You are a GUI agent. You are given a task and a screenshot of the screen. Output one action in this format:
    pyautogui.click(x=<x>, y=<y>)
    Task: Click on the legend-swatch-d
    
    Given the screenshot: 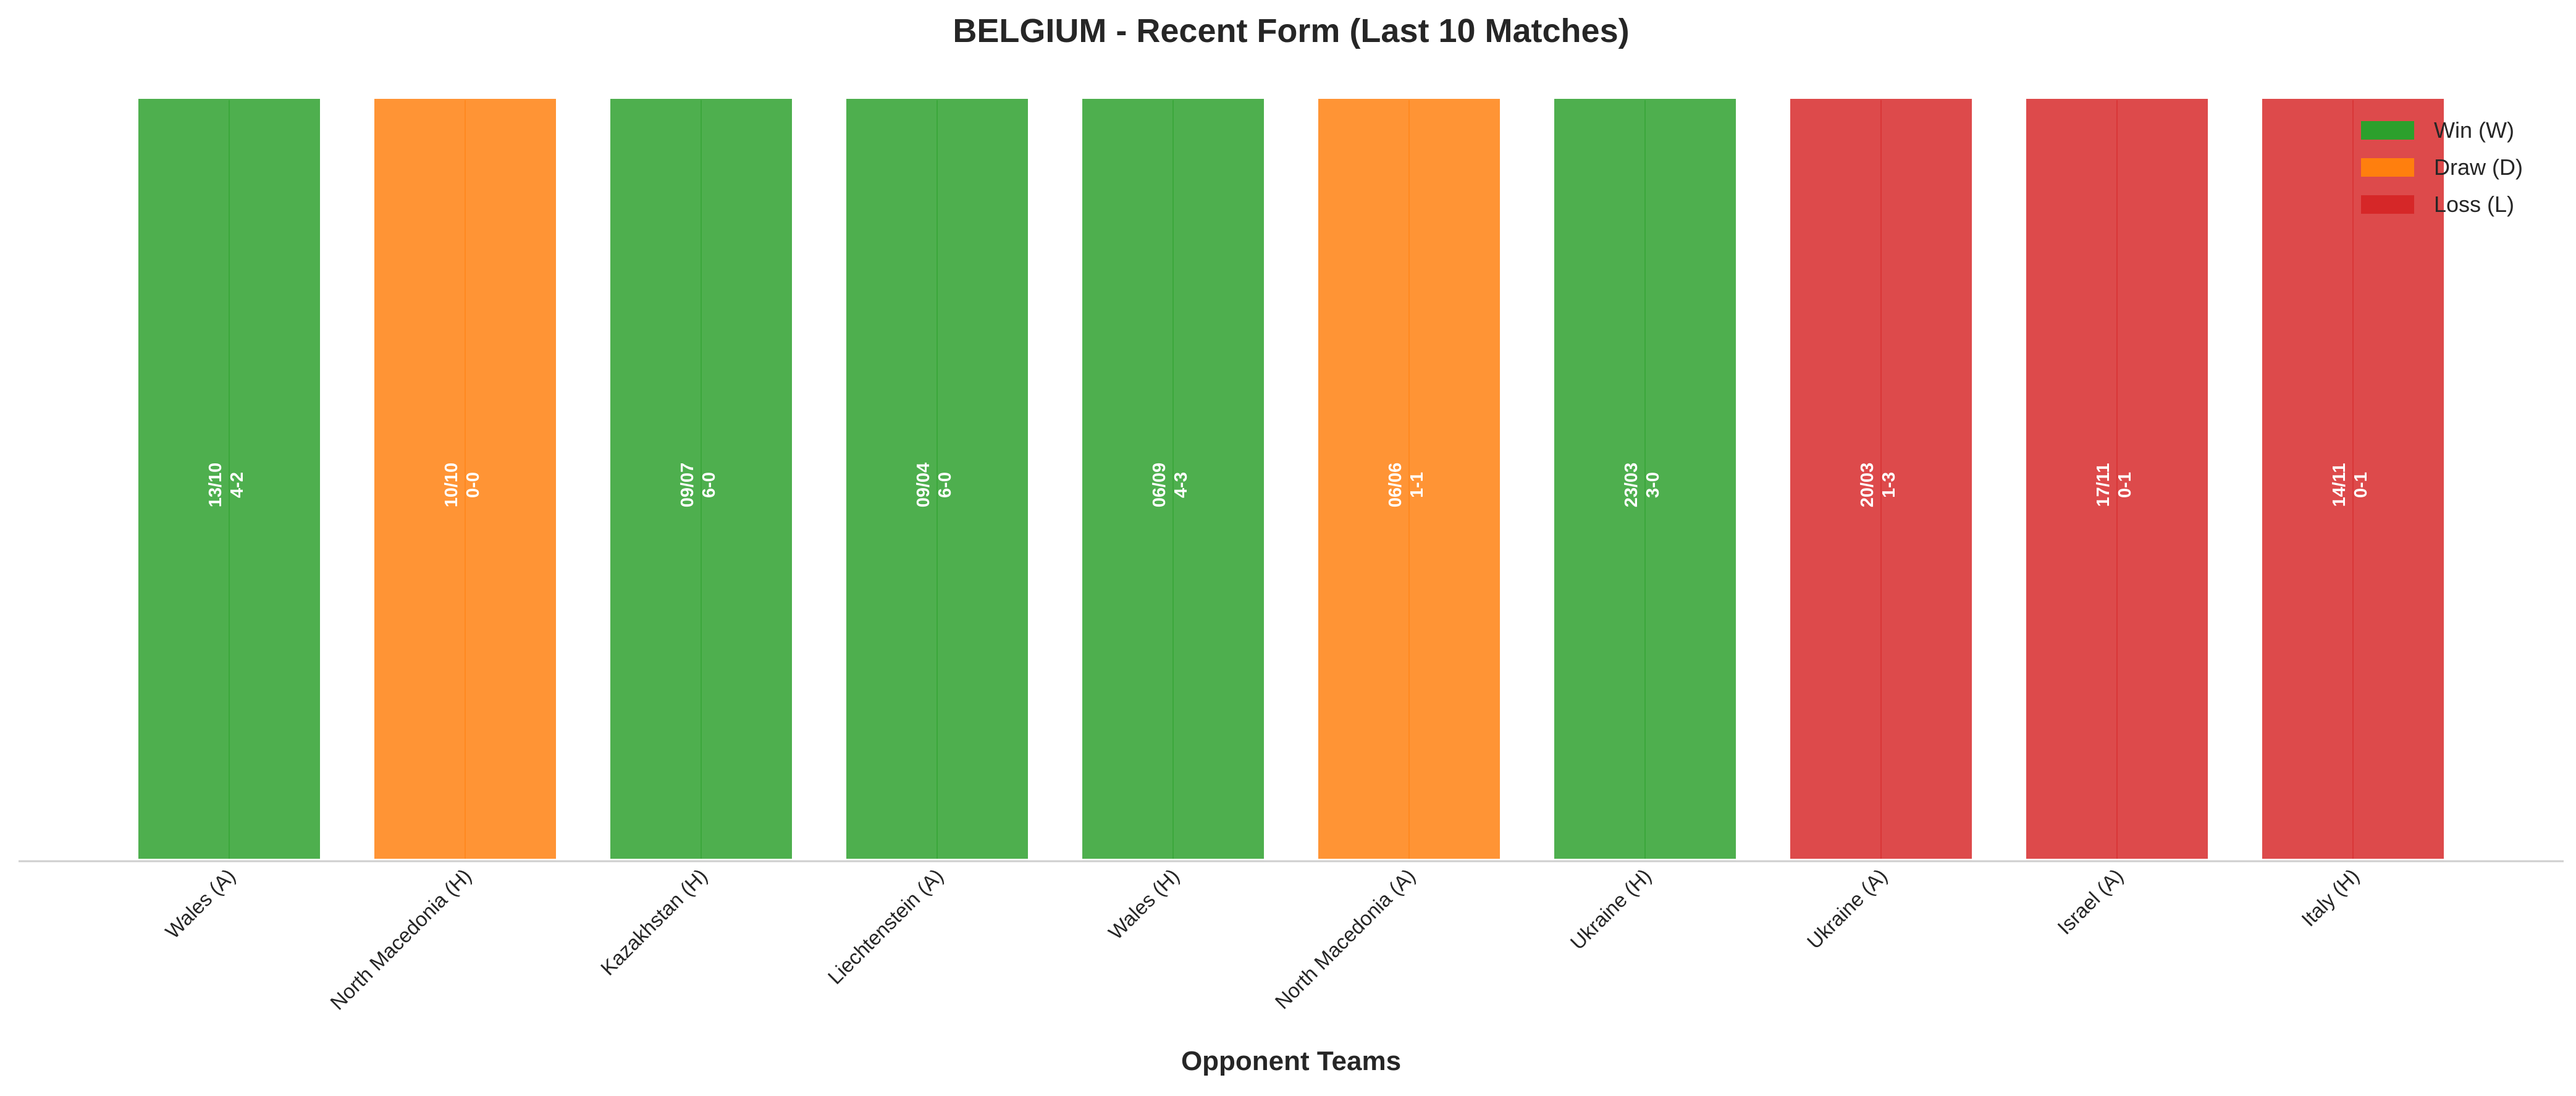 What is the action you would take?
    pyautogui.click(x=2387, y=167)
    